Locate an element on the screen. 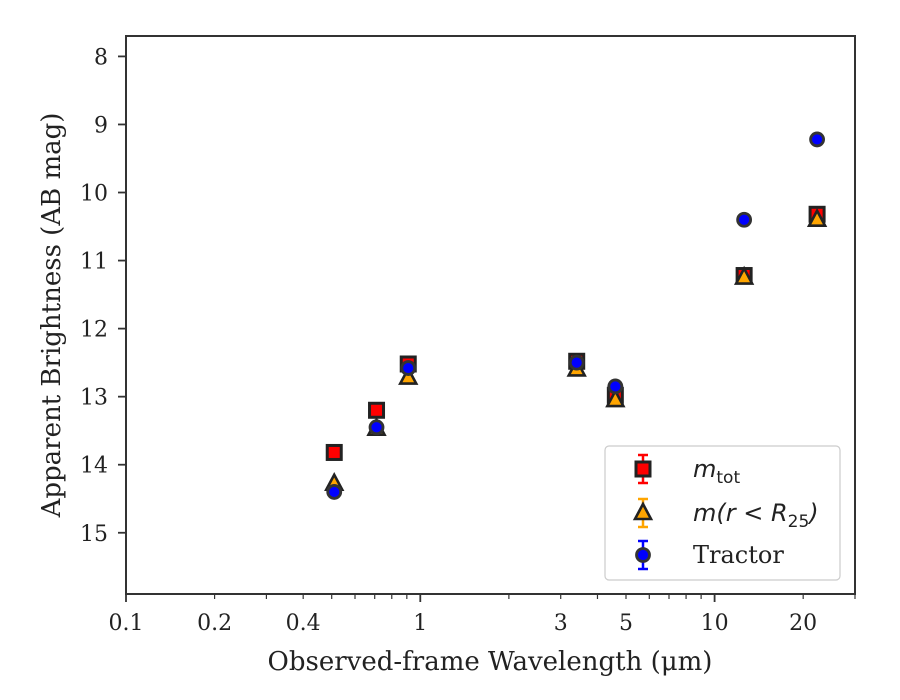  legend-box is located at coordinates (722, 513).